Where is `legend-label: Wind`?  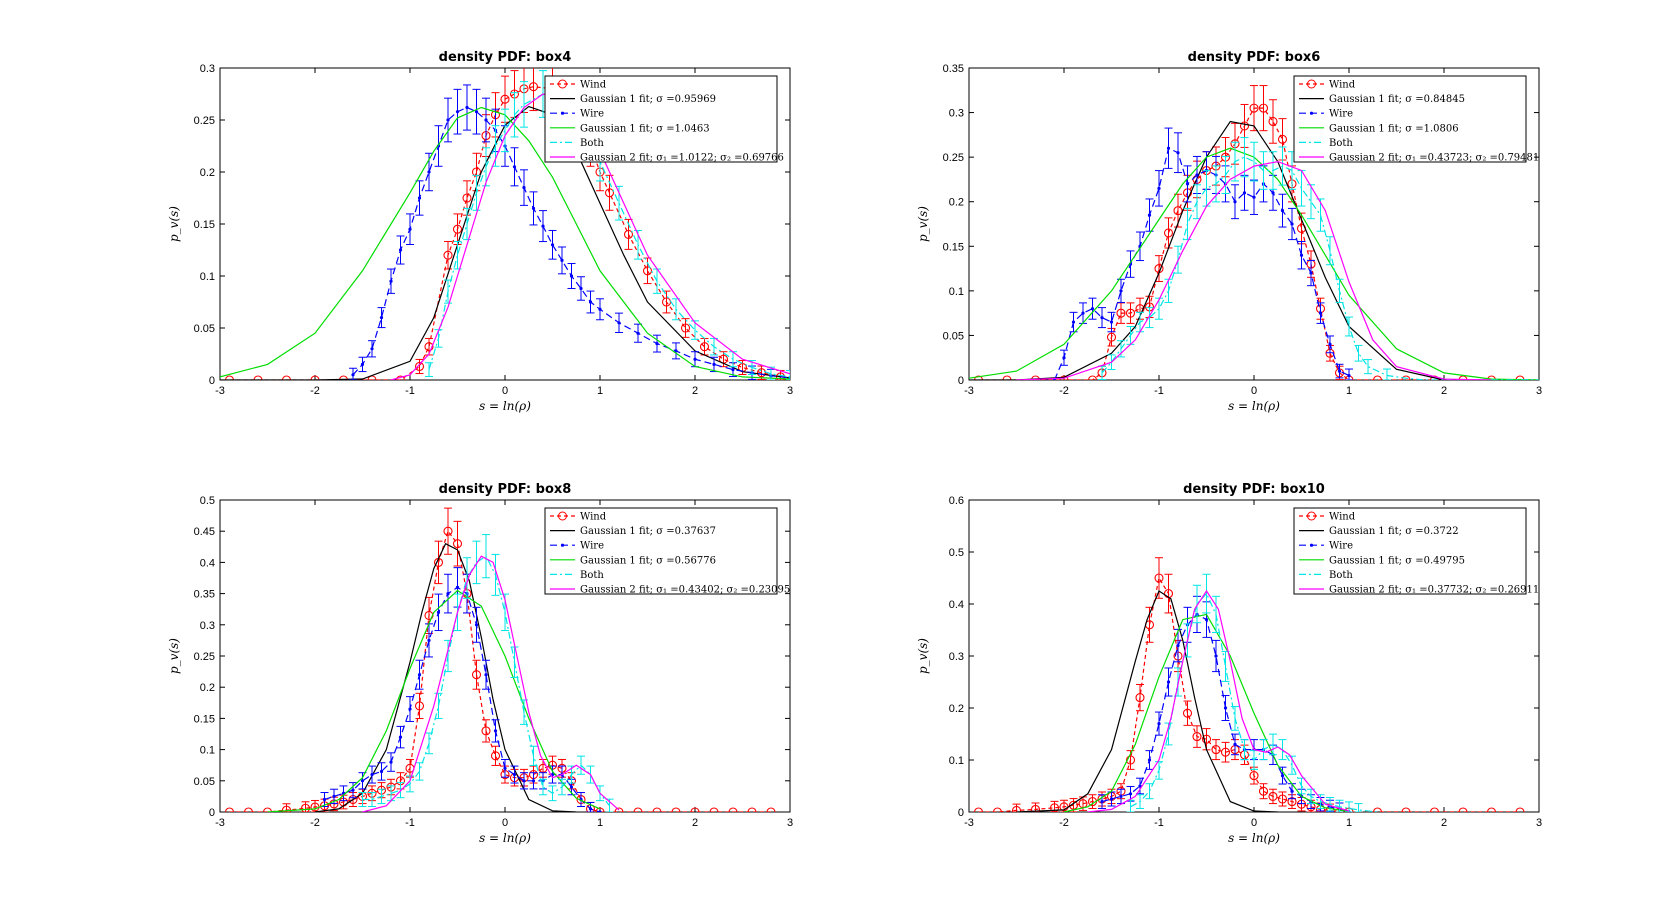
legend-label: Wind is located at coordinates (1342, 85).